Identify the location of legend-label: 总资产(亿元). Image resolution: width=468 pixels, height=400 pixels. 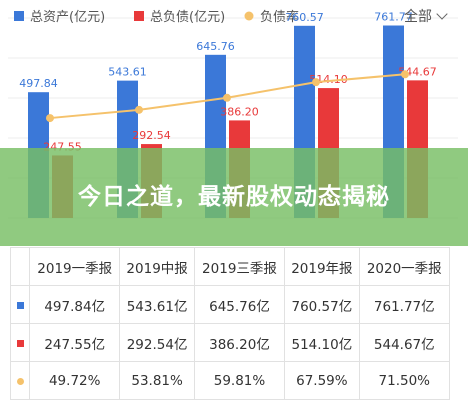
(67, 17).